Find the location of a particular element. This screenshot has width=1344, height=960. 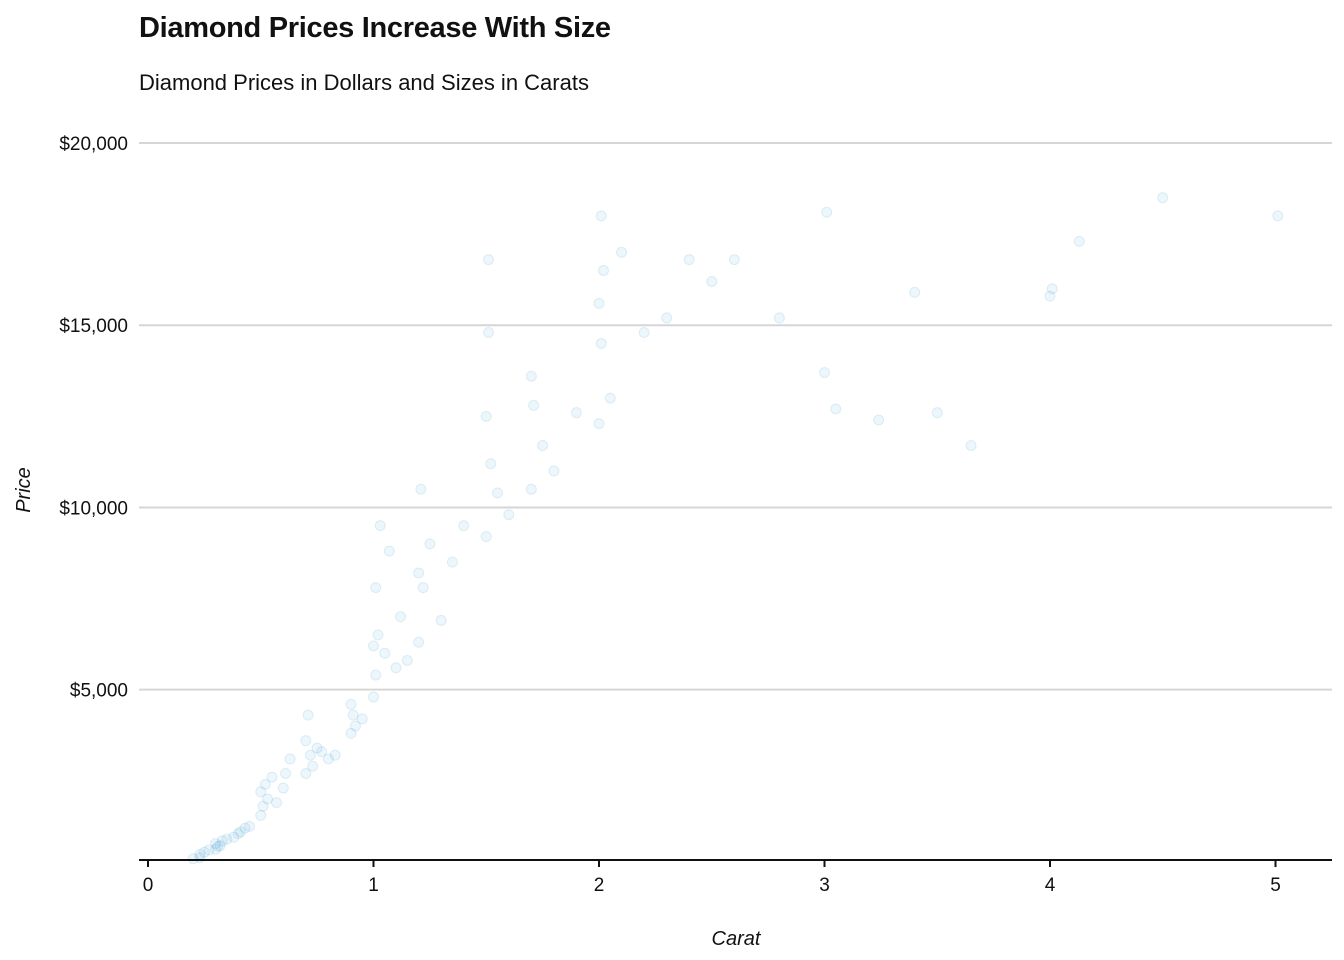

y-tick-label: $10,000 is located at coordinates (93, 508).